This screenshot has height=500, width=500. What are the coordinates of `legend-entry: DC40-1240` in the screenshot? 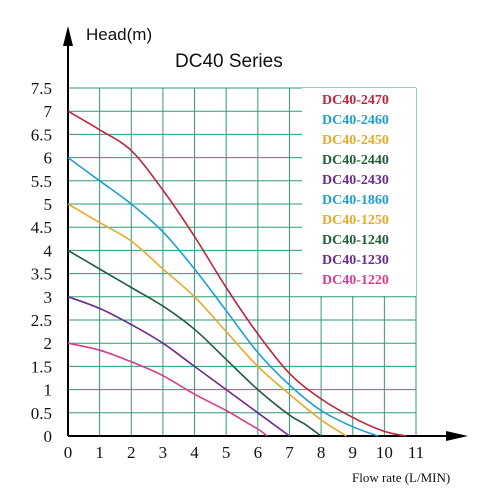 It's located at (355, 240).